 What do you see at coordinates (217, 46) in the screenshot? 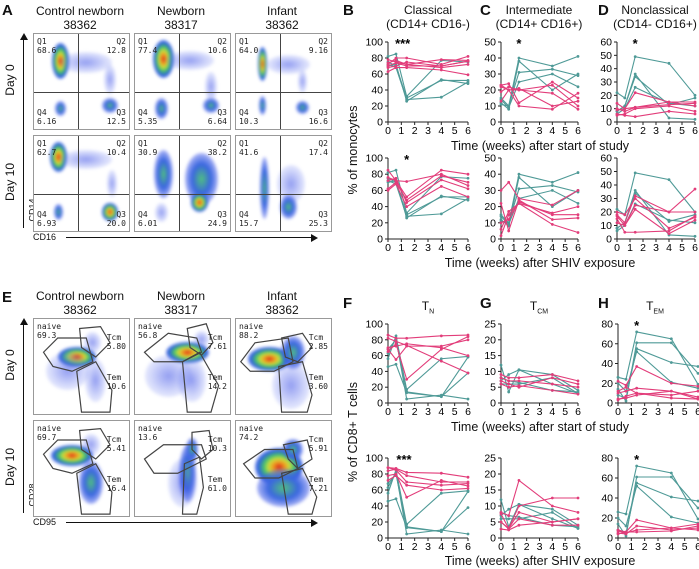
I see `quadrant-label: Q2 10.6` at bounding box center [217, 46].